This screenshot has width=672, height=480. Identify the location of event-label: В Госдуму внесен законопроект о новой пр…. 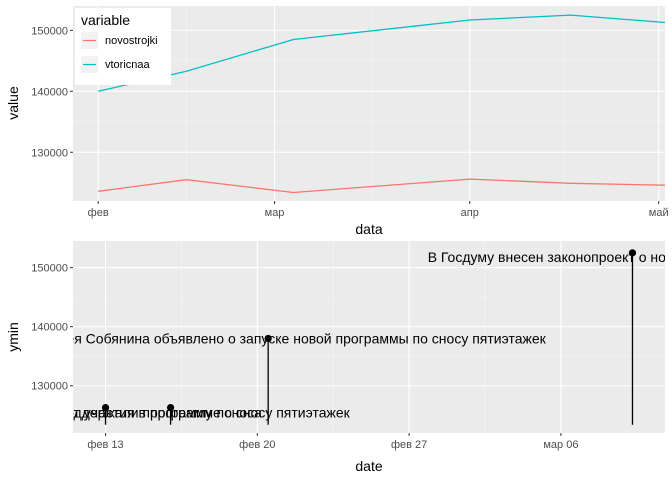
(550, 257).